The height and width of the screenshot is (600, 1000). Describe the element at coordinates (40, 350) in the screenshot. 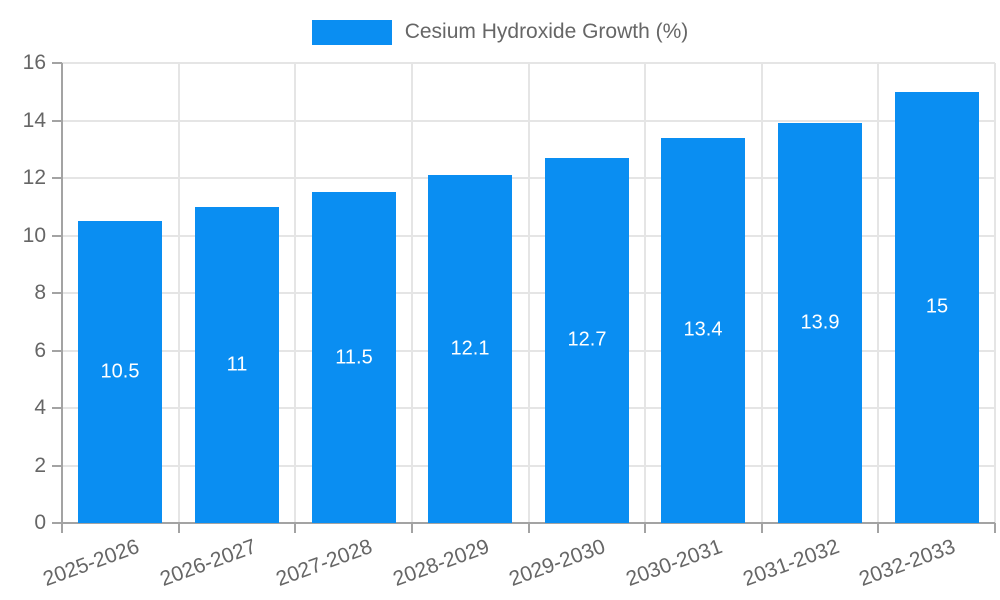

I see `y-tick-label: 6` at that location.